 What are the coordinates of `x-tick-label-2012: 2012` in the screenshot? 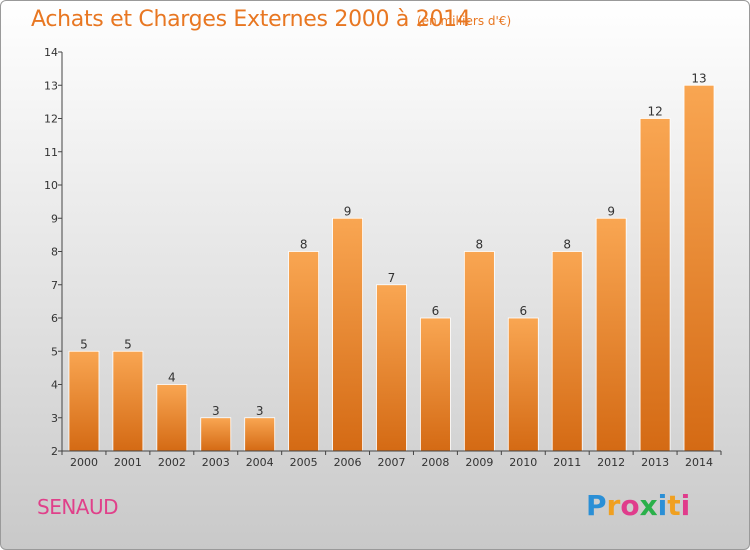 It's located at (611, 462).